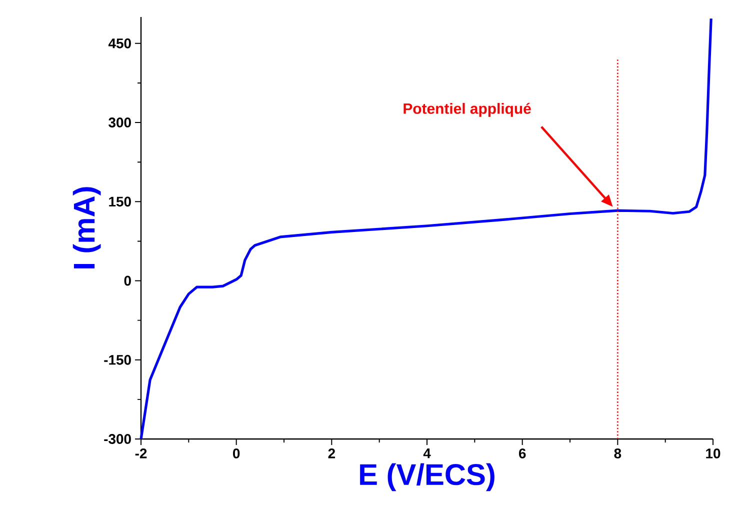 The image size is (729, 523). I want to click on y-axis-title: I (mA), so click(86, 227).